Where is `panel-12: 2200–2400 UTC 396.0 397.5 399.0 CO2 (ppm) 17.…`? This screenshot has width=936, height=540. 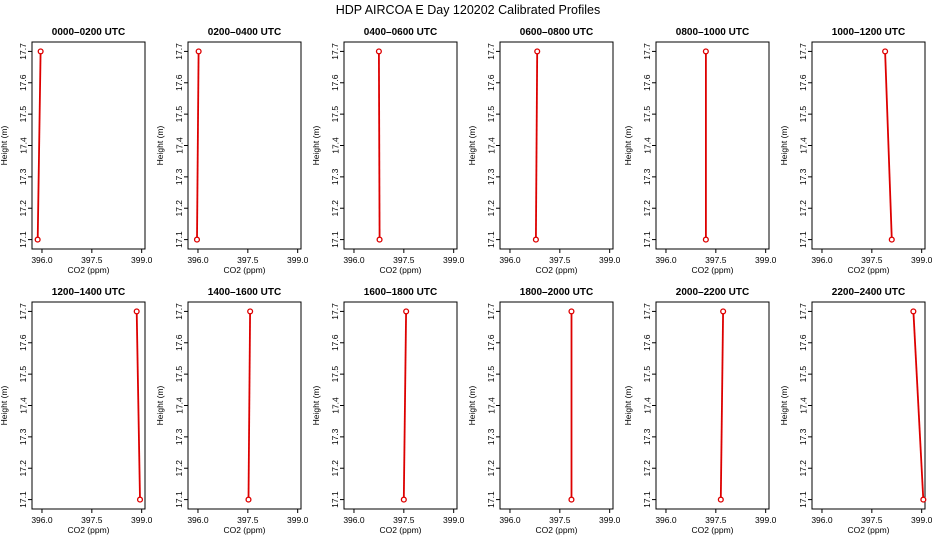 panel-12: 2200–2400 UTC 396.0 397.5 399.0 CO2 (ppm) 17.… is located at coordinates (856, 411).